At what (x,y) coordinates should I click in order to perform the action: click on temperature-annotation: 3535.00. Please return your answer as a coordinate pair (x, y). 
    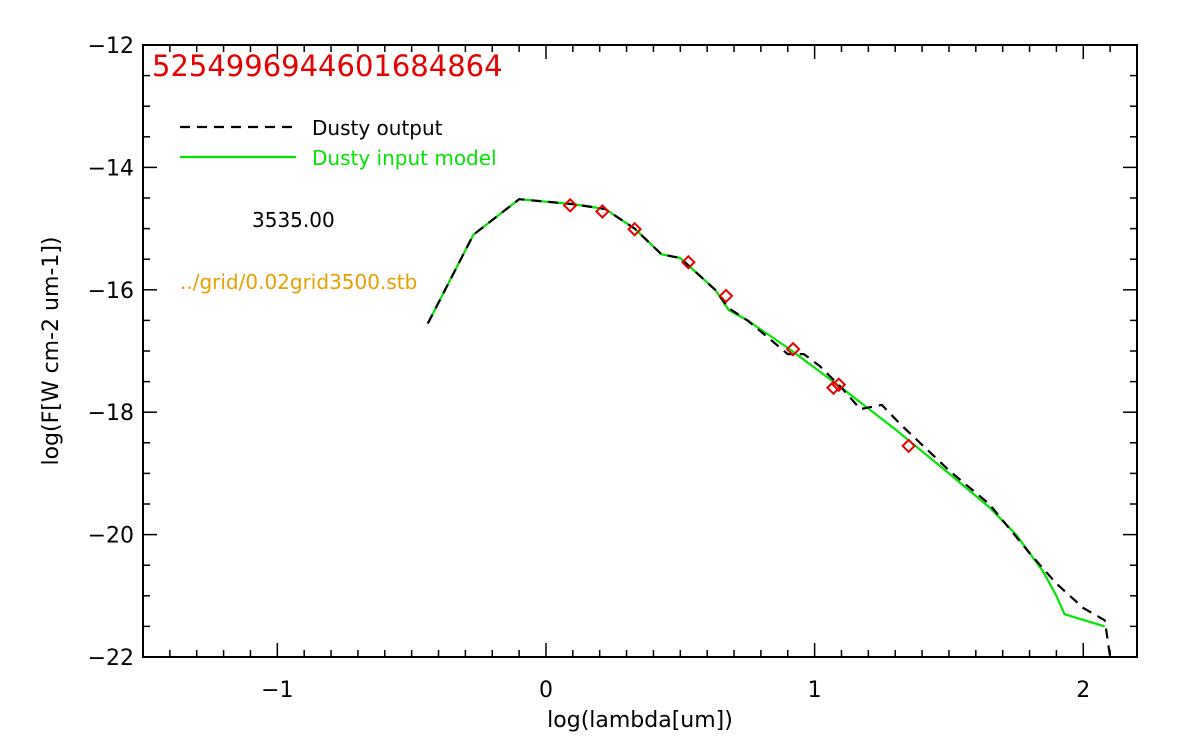
    Looking at the image, I should click on (293, 220).